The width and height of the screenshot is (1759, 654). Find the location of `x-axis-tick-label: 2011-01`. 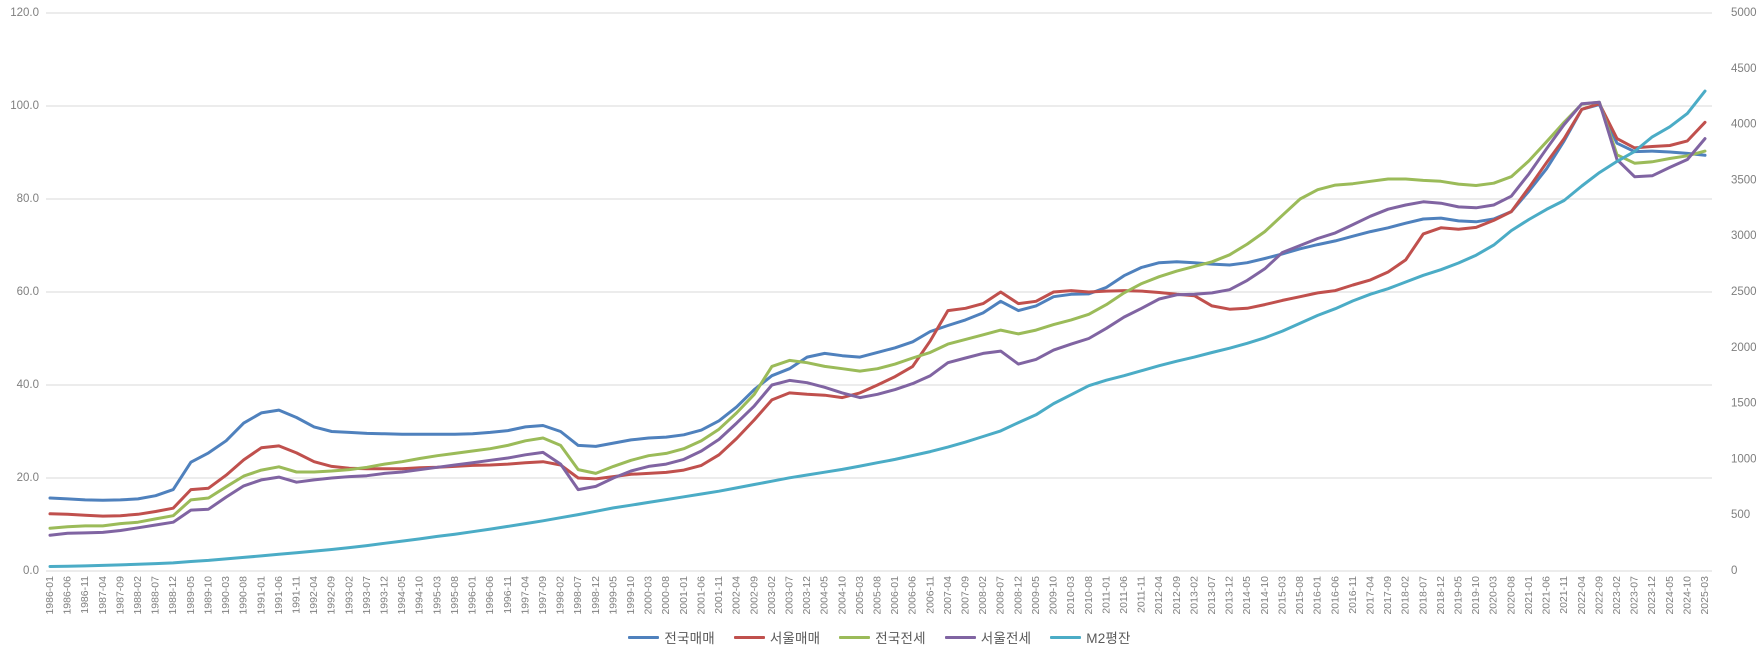

x-axis-tick-label: 2011-01 is located at coordinates (1106, 595).